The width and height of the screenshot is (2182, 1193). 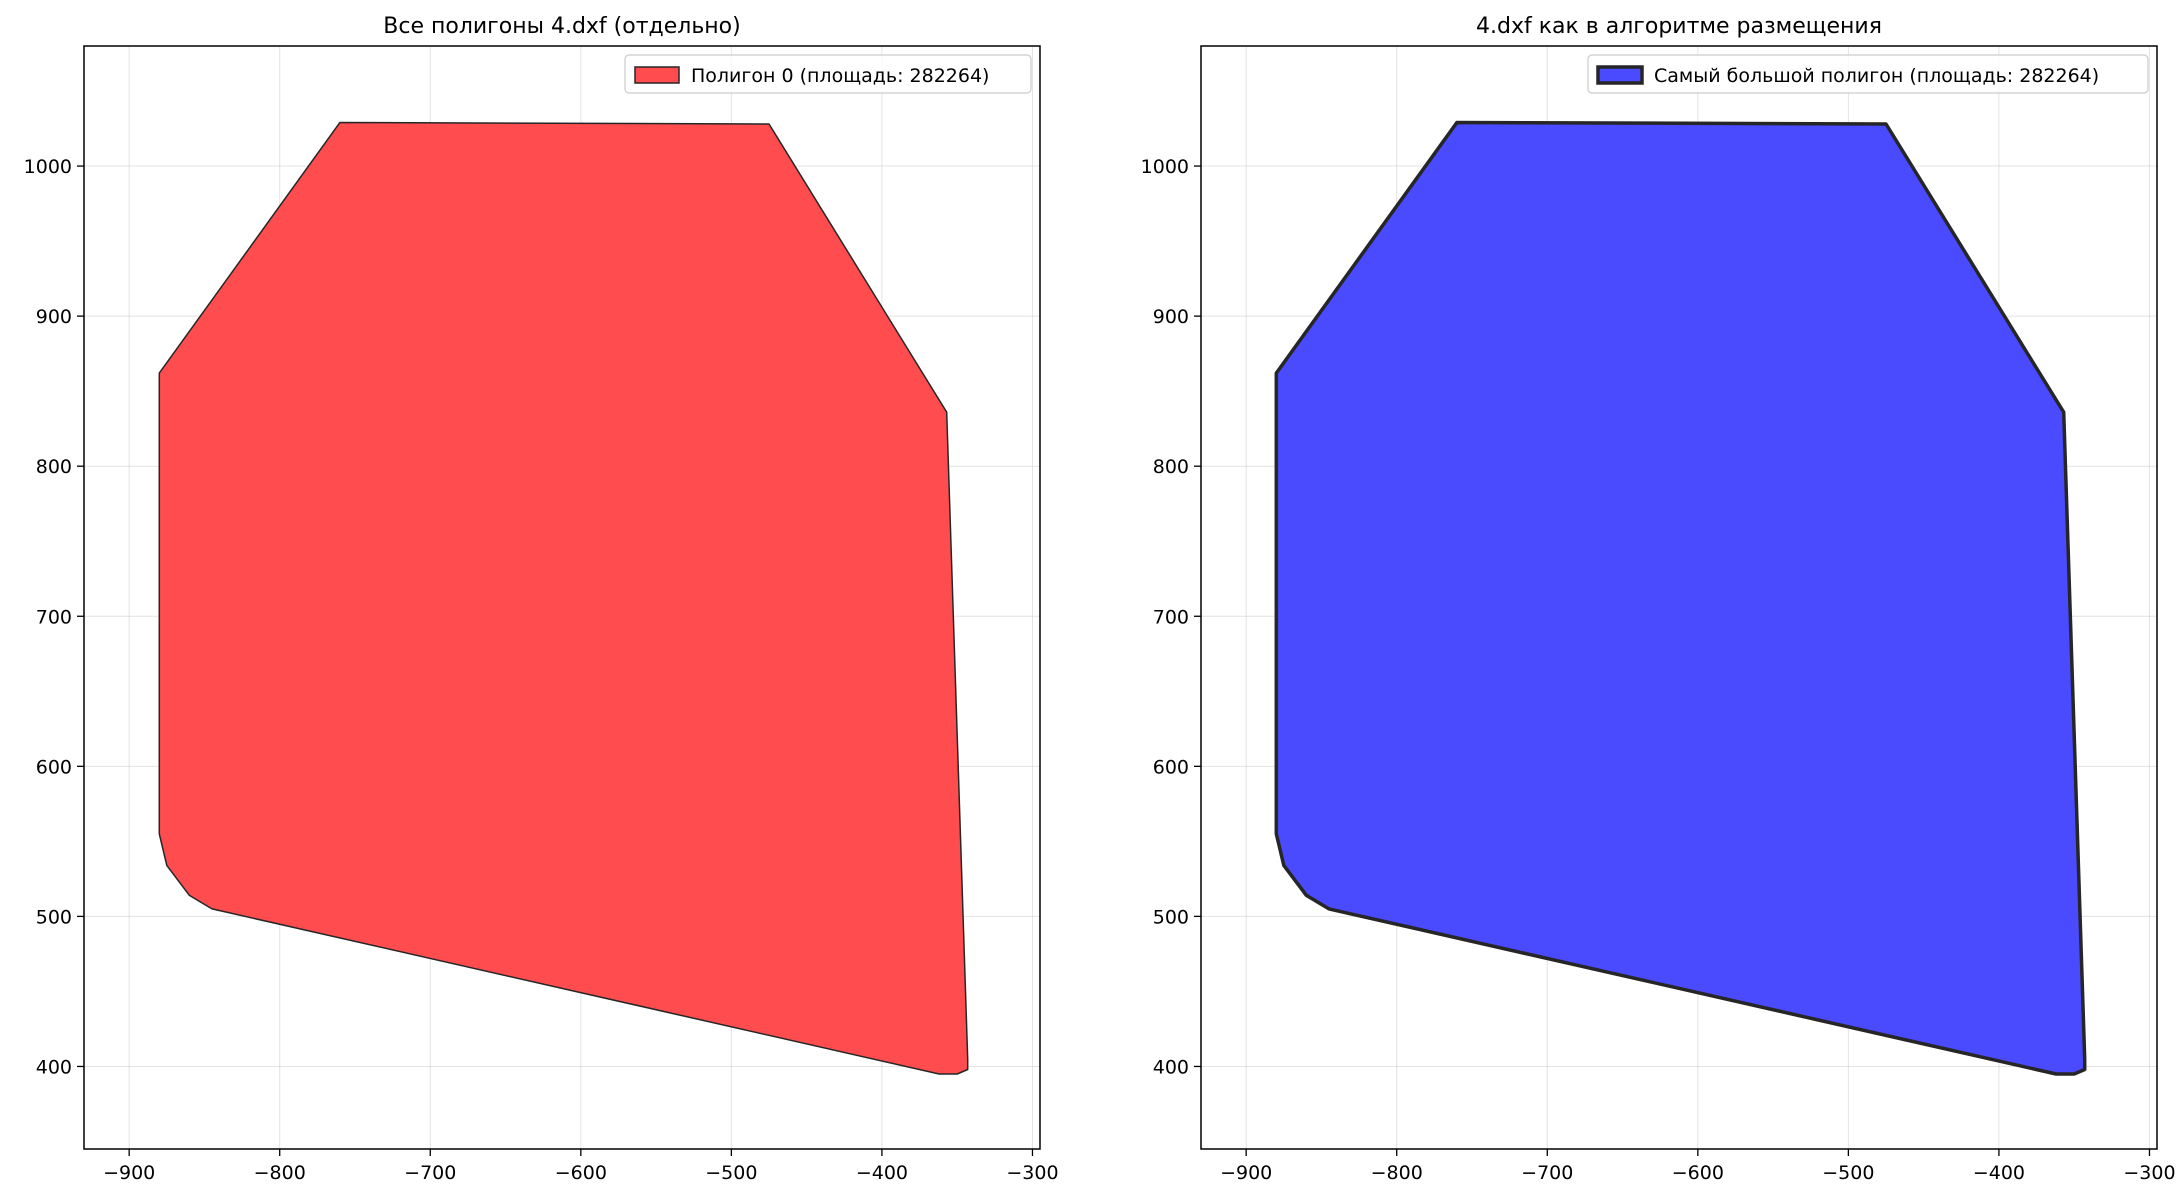 I want to click on legend: Полигон 0 (площадь: 282264), so click(x=828, y=74).